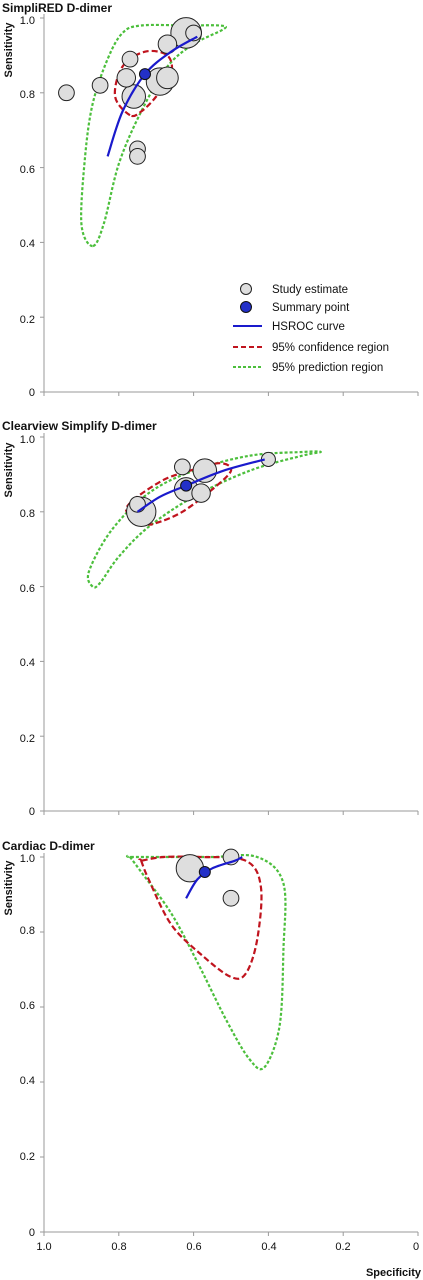  I want to click on x-axis-ticks: 1.0 0.8 0.6 0.4 0.2 0, so click(227, 1247).